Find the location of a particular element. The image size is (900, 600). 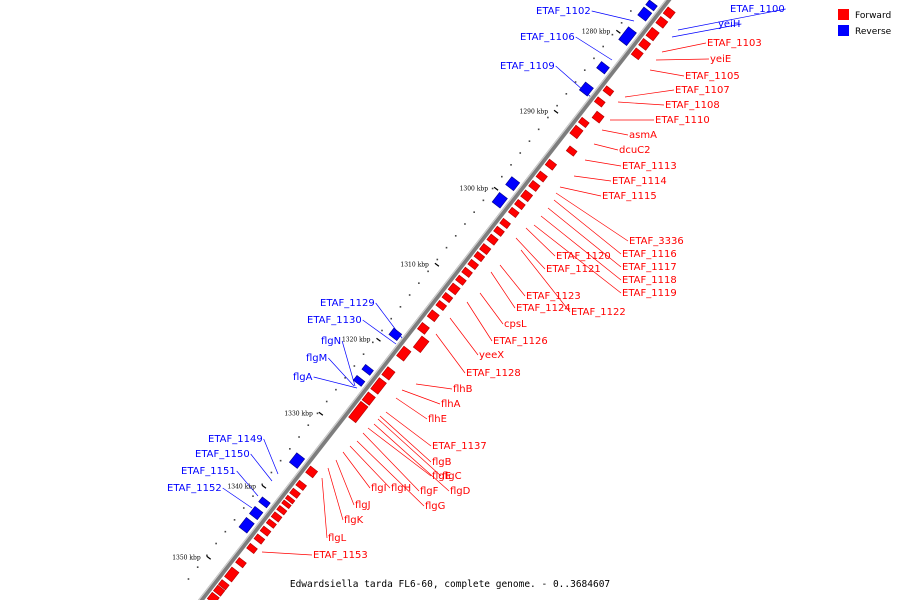

gene-label-flgf: flgF is located at coordinates (429, 491).